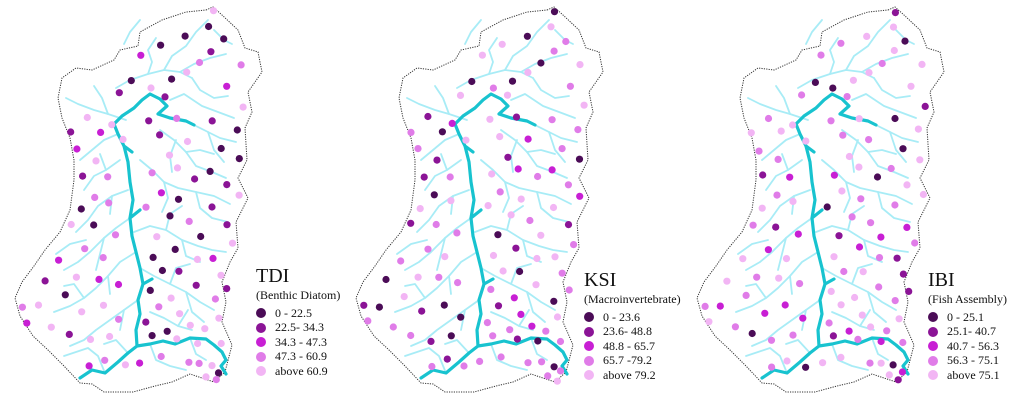 This screenshot has height=416, width=1024. I want to click on legend-item: 25.1- 40.7, so click(967, 332).